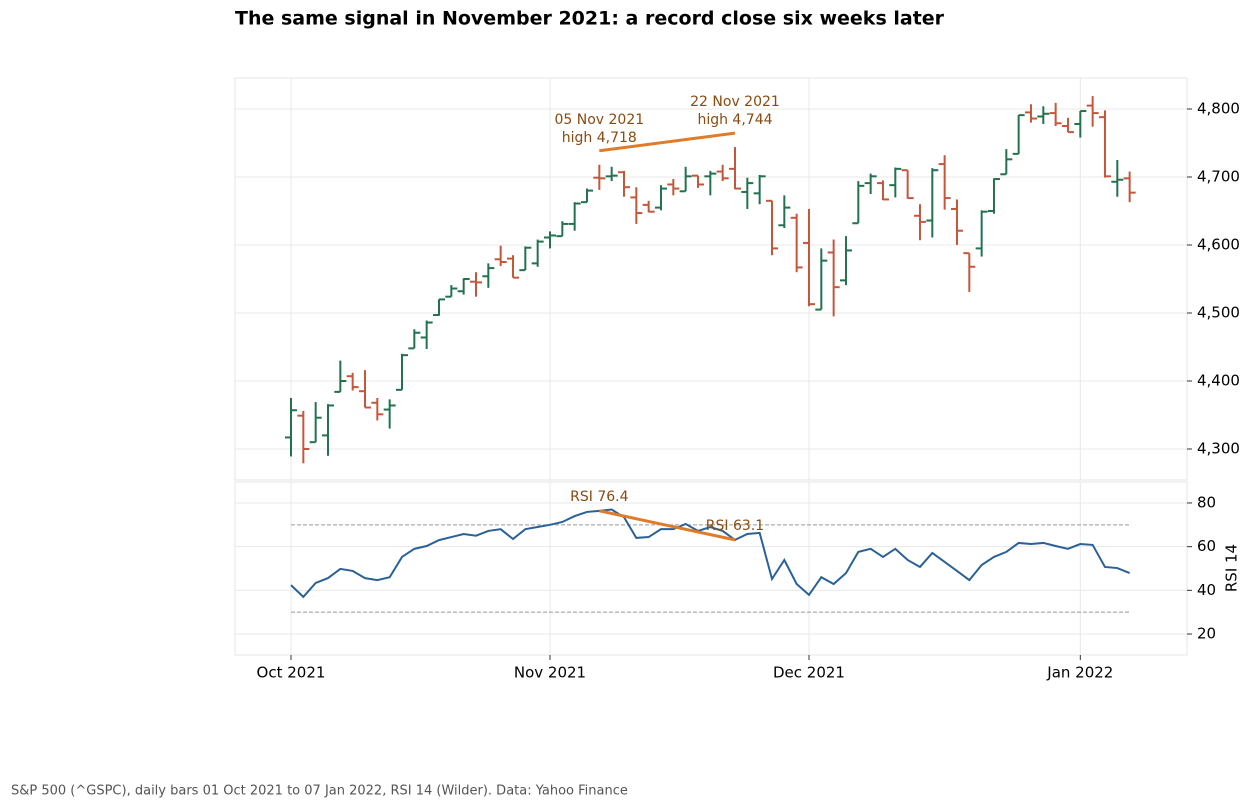 The height and width of the screenshot is (810, 1256). I want to click on y-tick-label: 4,800, so click(1218, 109).